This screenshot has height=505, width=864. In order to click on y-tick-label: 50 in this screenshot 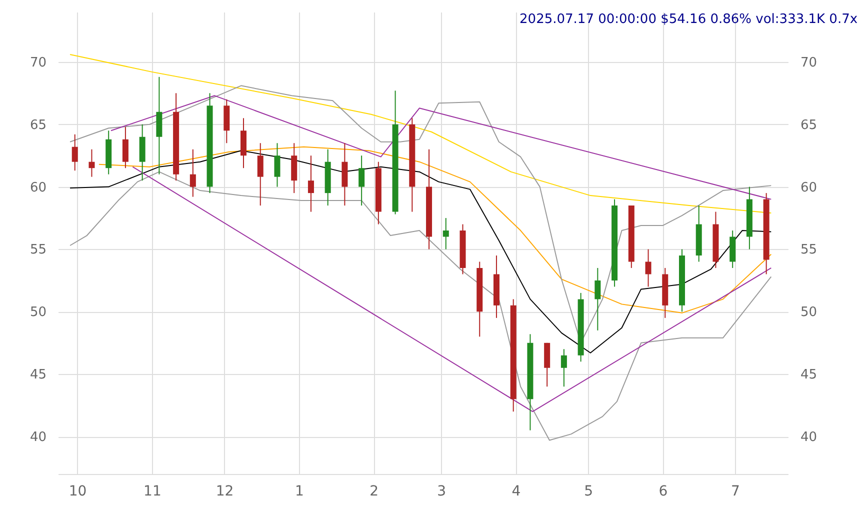, I will do `click(38, 312)`.